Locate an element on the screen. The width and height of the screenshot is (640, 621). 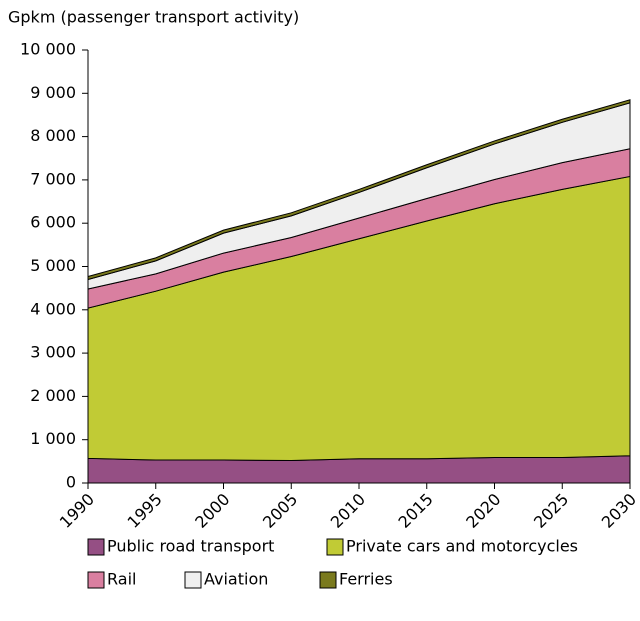
y-axis-label: Gpkm (passenger transport activity) is located at coordinates (153, 17).